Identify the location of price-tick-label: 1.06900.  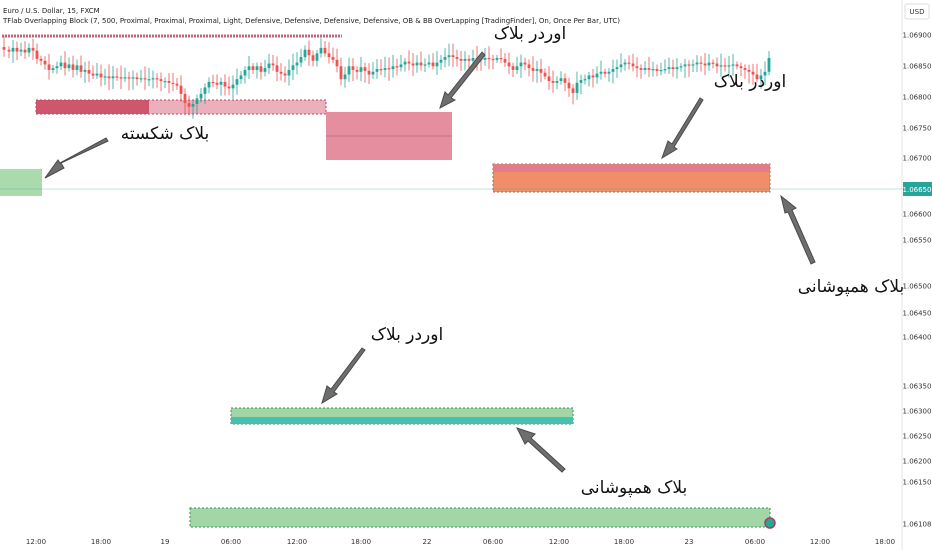
(917, 36).